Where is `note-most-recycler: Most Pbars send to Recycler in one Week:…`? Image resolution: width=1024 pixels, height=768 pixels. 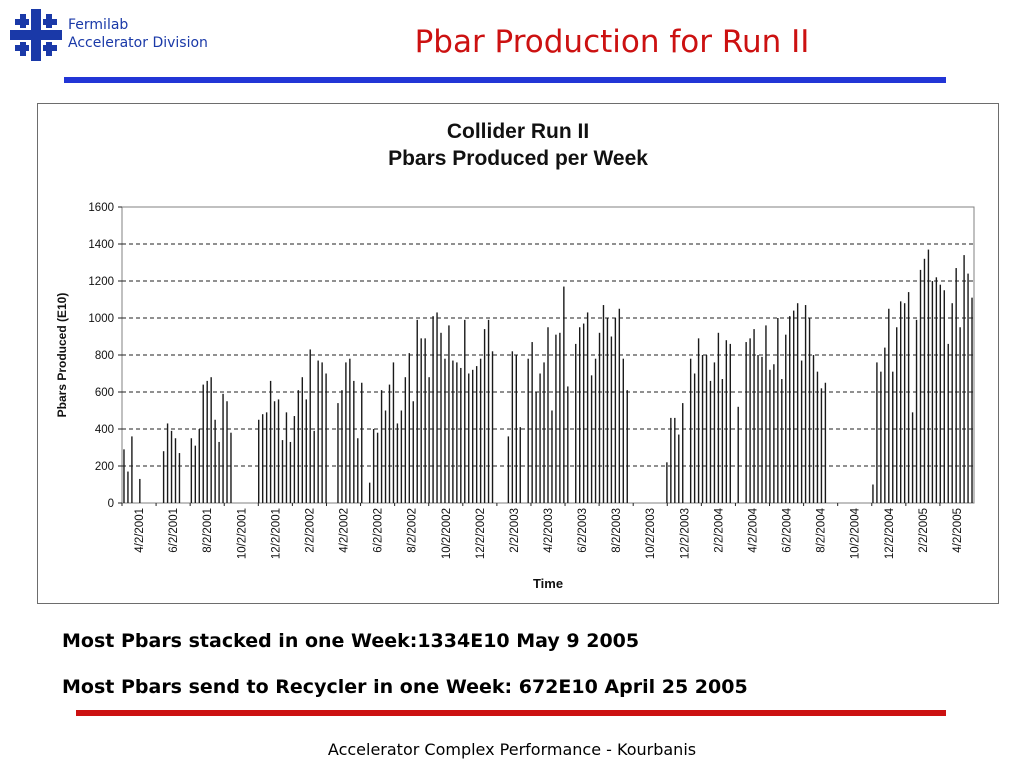
note-most-recycler: Most Pbars send to Recycler in one Week:… is located at coordinates (405, 687).